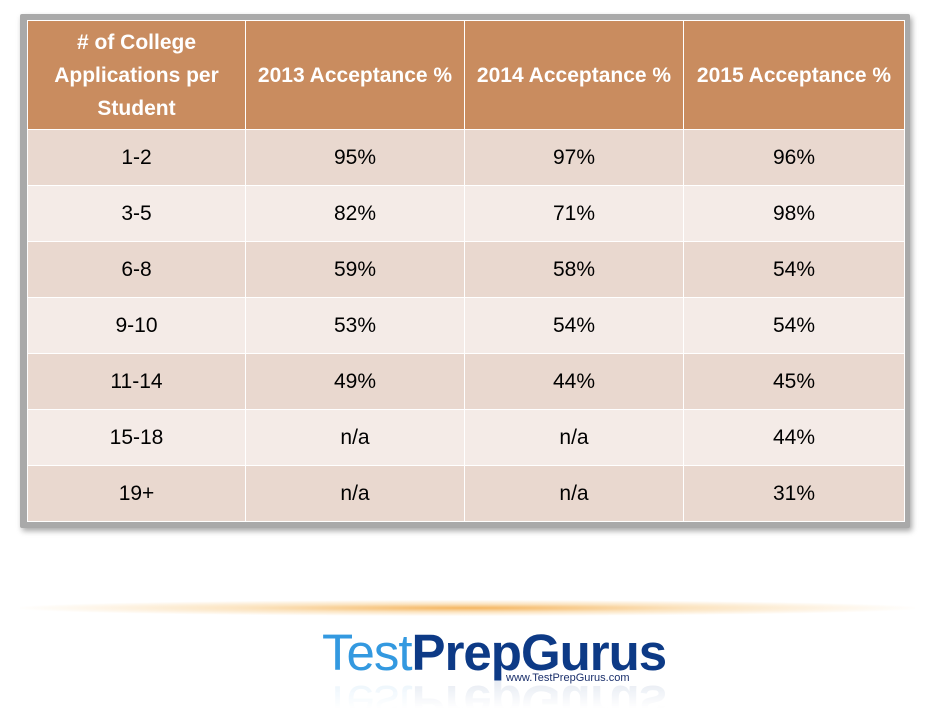 This screenshot has height=712, width=935. I want to click on table-row: 11-14 49% 44% 45%, so click(466, 381).